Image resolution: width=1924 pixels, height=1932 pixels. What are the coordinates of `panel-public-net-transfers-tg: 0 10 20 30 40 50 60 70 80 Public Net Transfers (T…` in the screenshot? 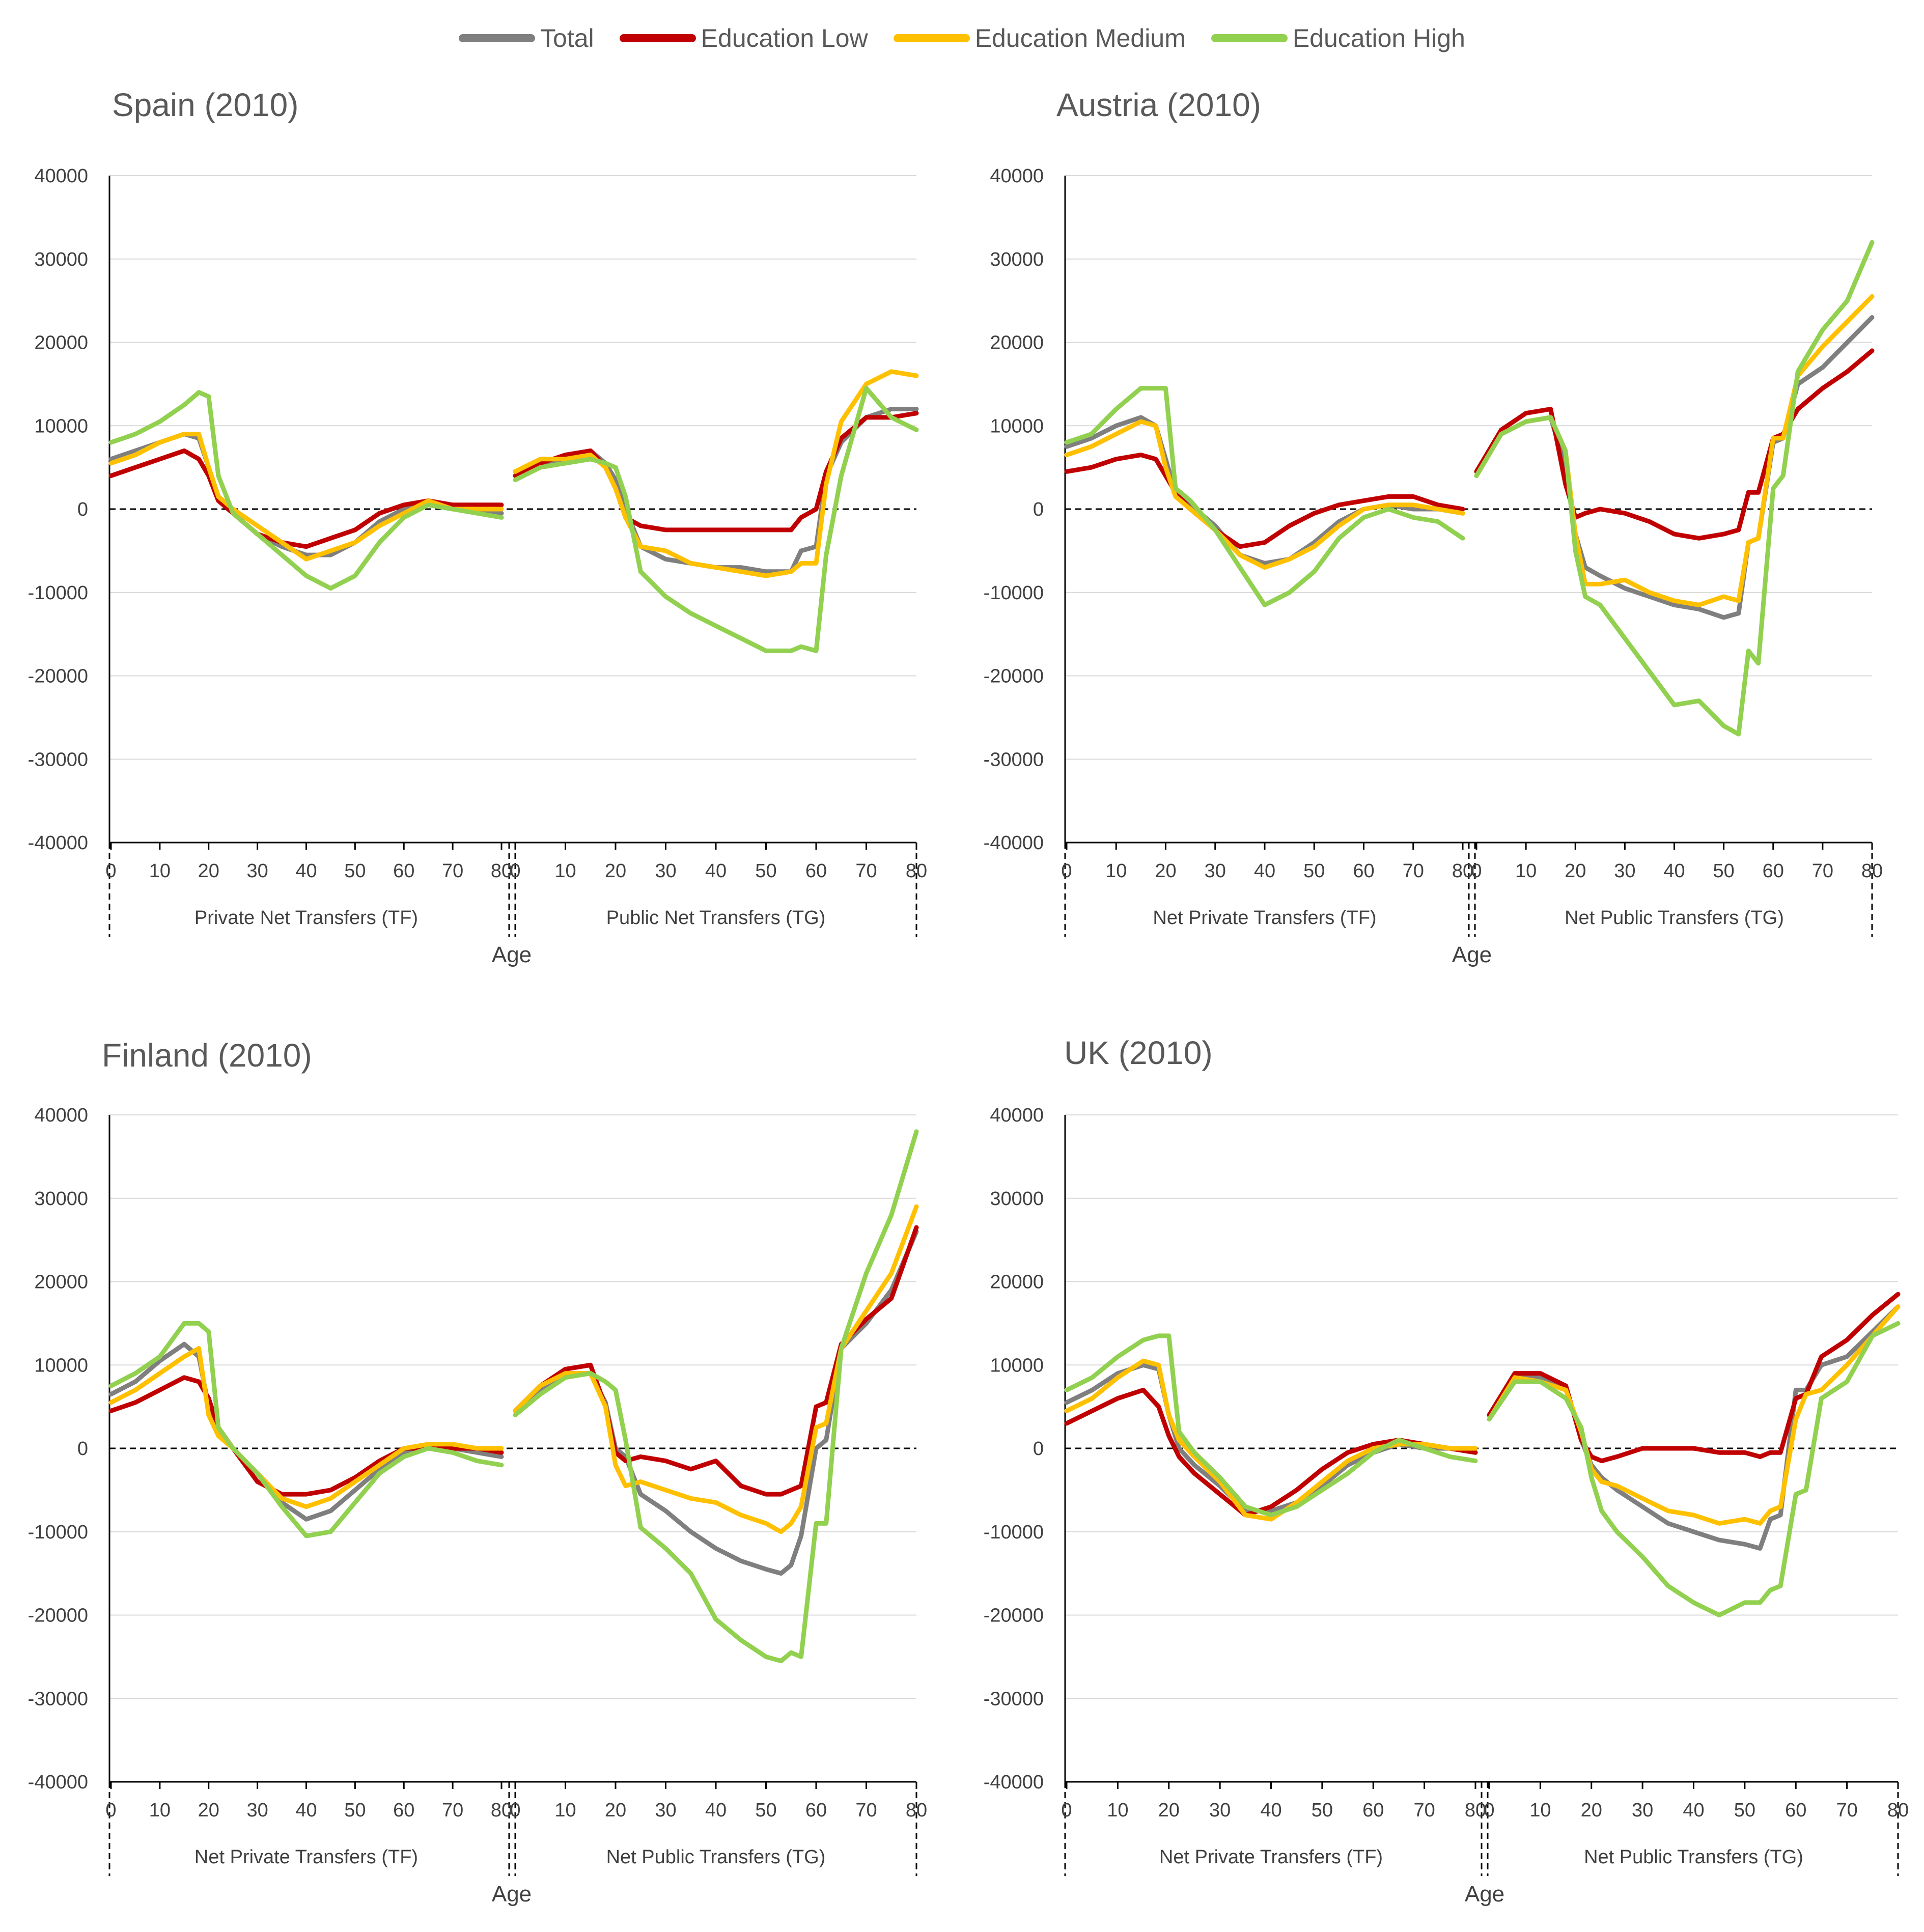 It's located at (718, 649).